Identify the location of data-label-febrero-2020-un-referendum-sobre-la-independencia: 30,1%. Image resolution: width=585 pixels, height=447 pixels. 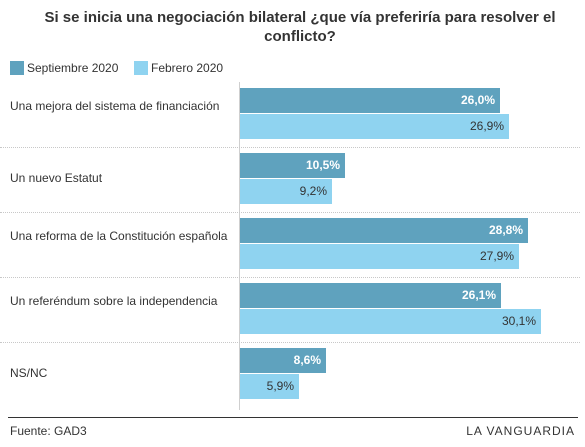
(518, 321).